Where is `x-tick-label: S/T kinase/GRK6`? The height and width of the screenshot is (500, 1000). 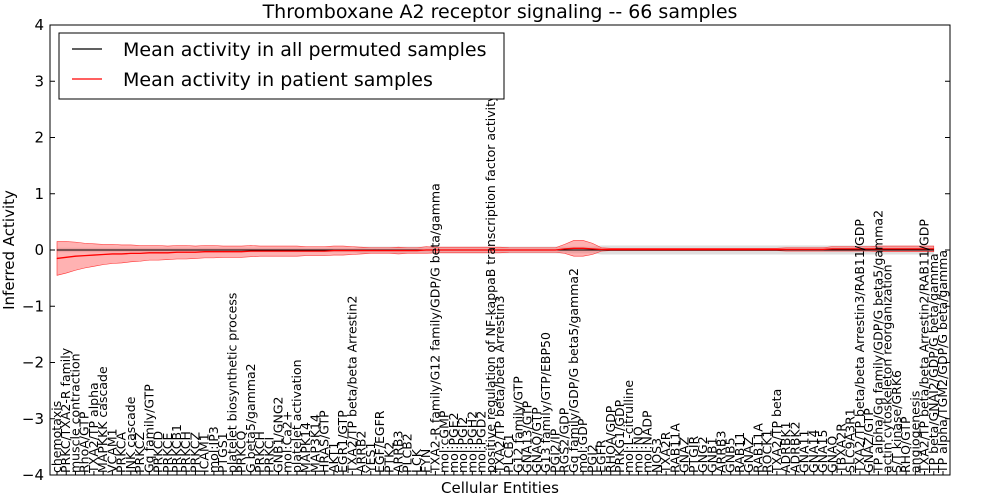
x-tick-label: S/T kinase/GRK6 is located at coordinates (896, 421).